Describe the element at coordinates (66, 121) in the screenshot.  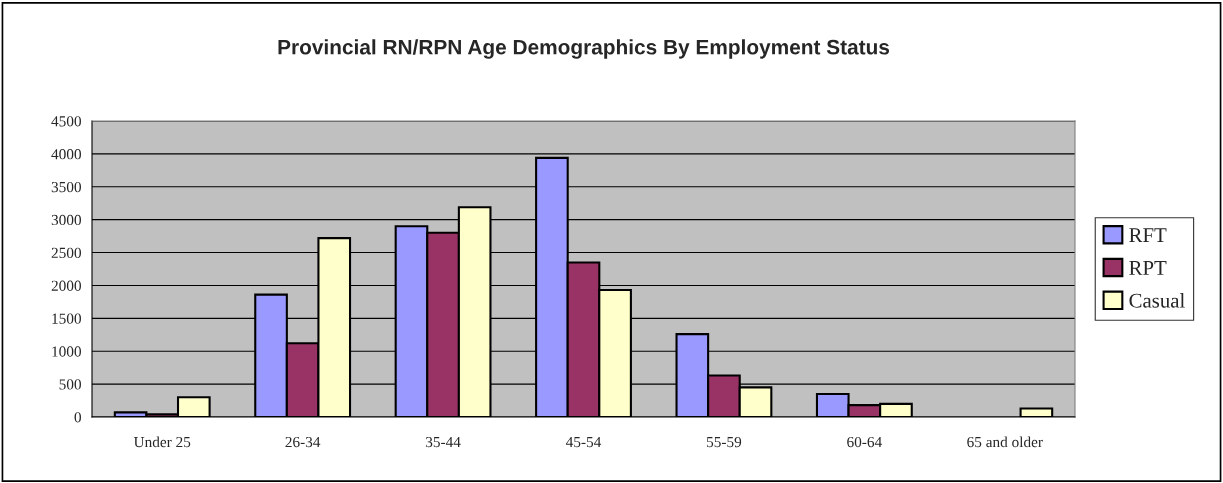
I see `y-tick-label: 4500` at that location.